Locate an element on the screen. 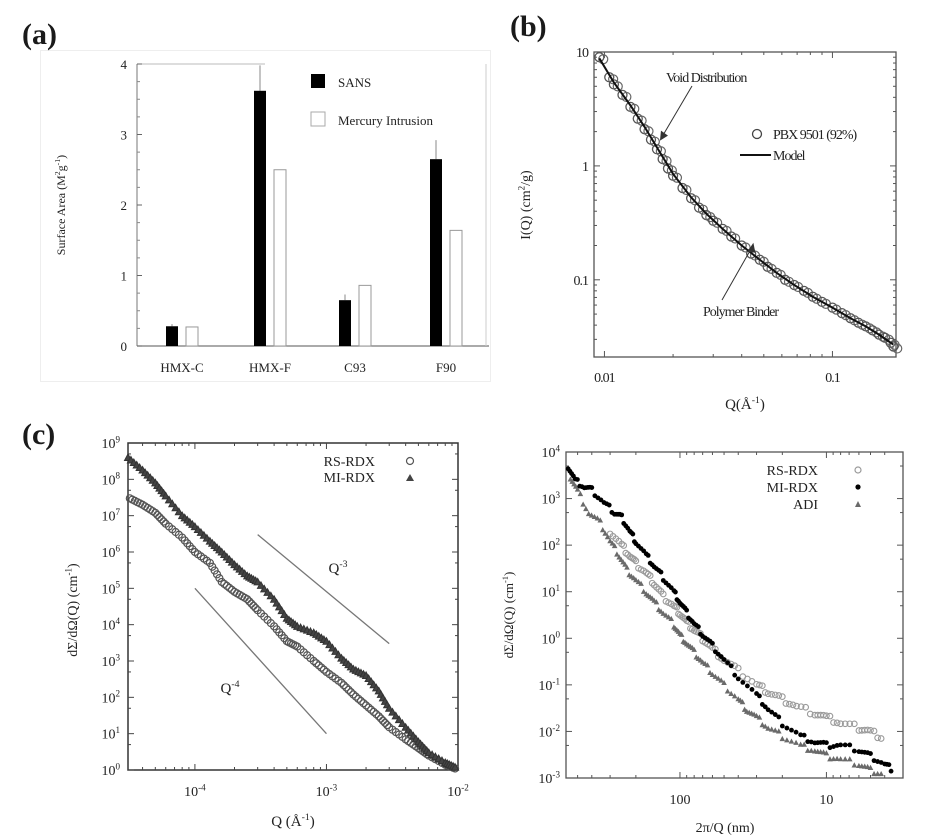 Image resolution: width=929 pixels, height=839 pixels. y-tick-label: 1 is located at coordinates (124, 276).